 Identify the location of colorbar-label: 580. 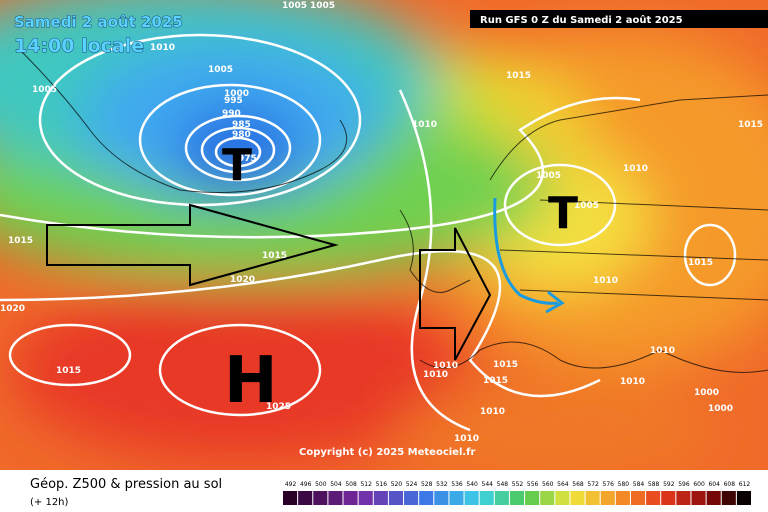
(624, 484).